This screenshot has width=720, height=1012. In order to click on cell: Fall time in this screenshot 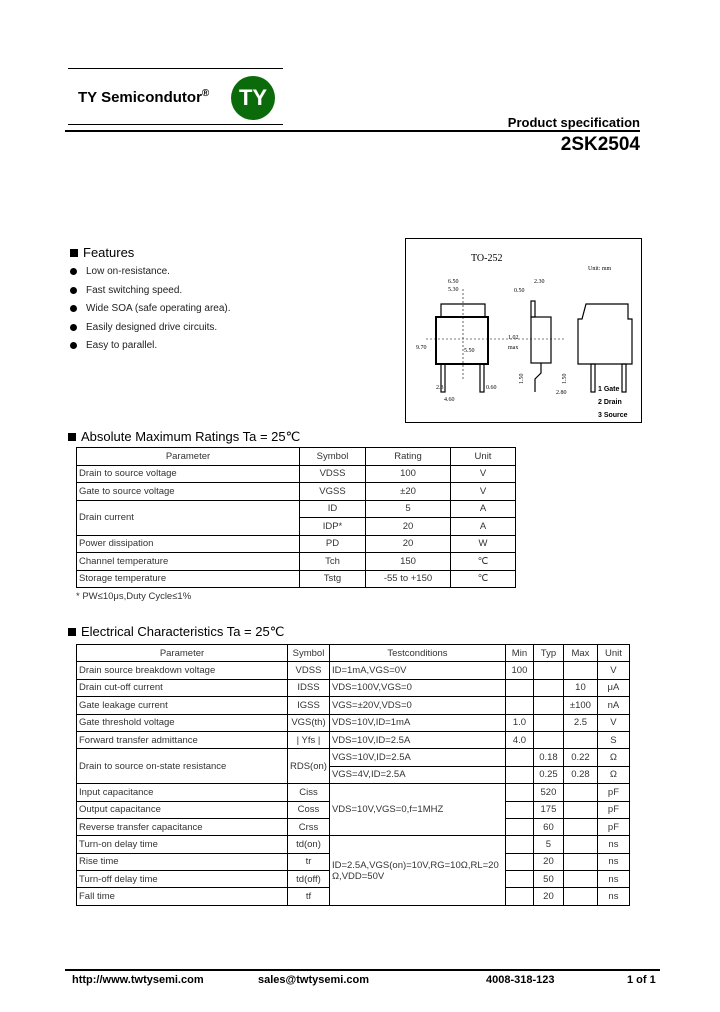, I will do `click(182, 896)`.